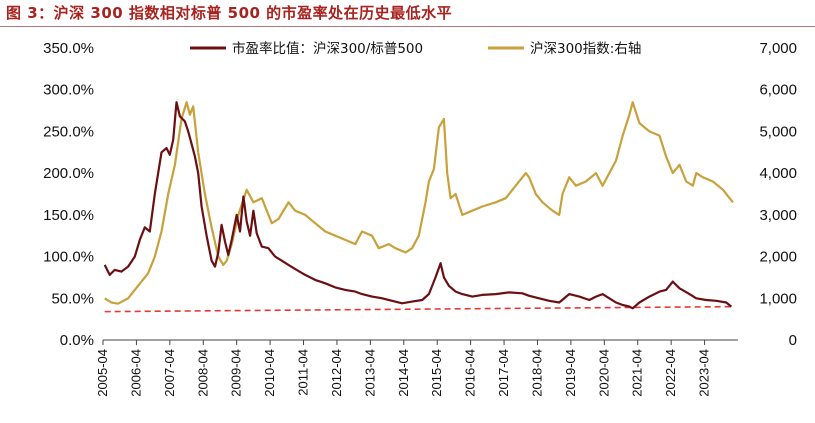 This screenshot has width=815, height=423. Describe the element at coordinates (704, 373) in the screenshot. I see `x-tick-label: 2023-04` at that location.